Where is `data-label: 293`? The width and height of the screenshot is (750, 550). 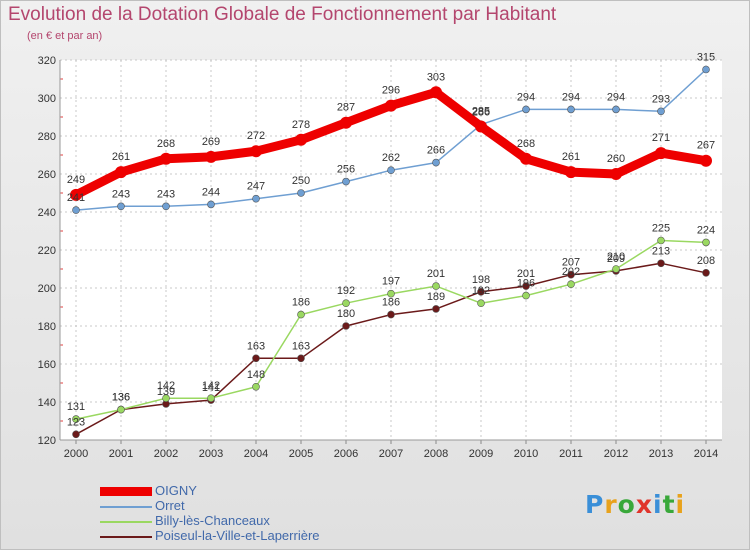
data-label: 293 is located at coordinates (661, 99).